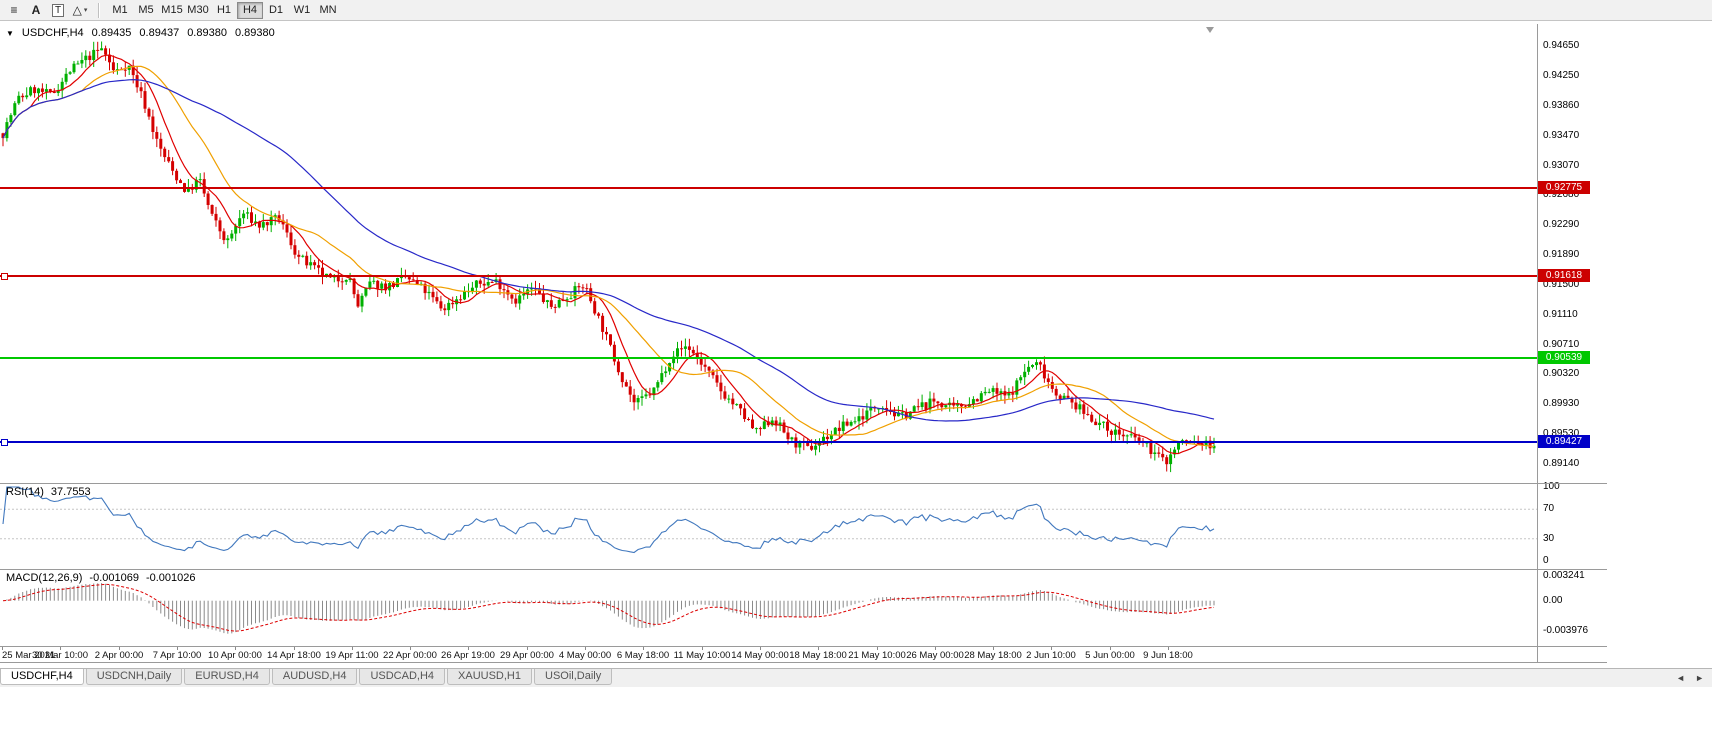 The width and height of the screenshot is (1712, 750). I want to click on text-label-button: A, so click(36, 10).